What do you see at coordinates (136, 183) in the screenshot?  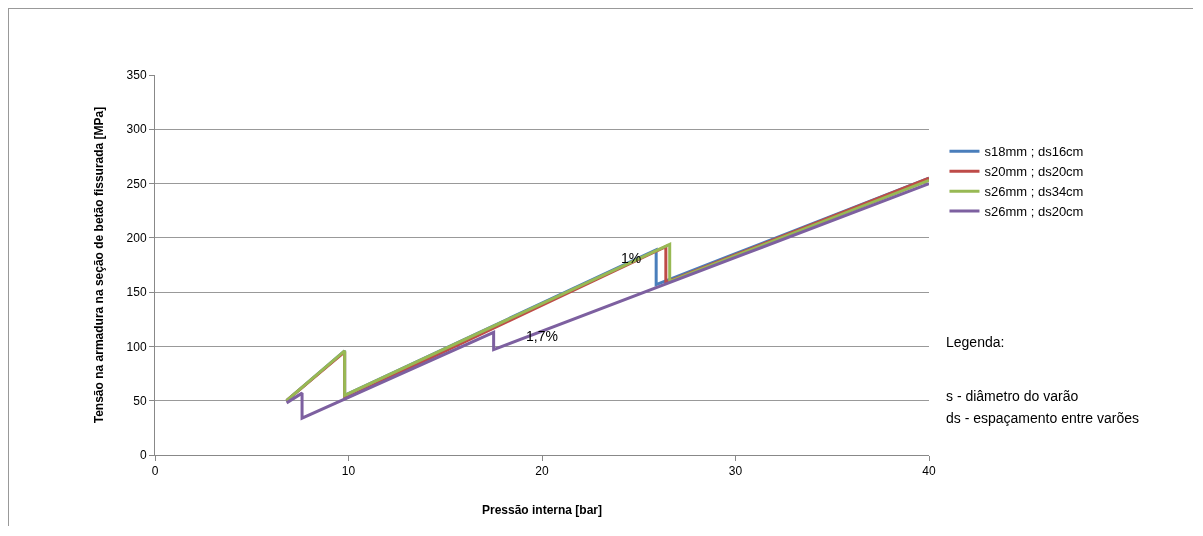 I see `y-tick-label: 250` at bounding box center [136, 183].